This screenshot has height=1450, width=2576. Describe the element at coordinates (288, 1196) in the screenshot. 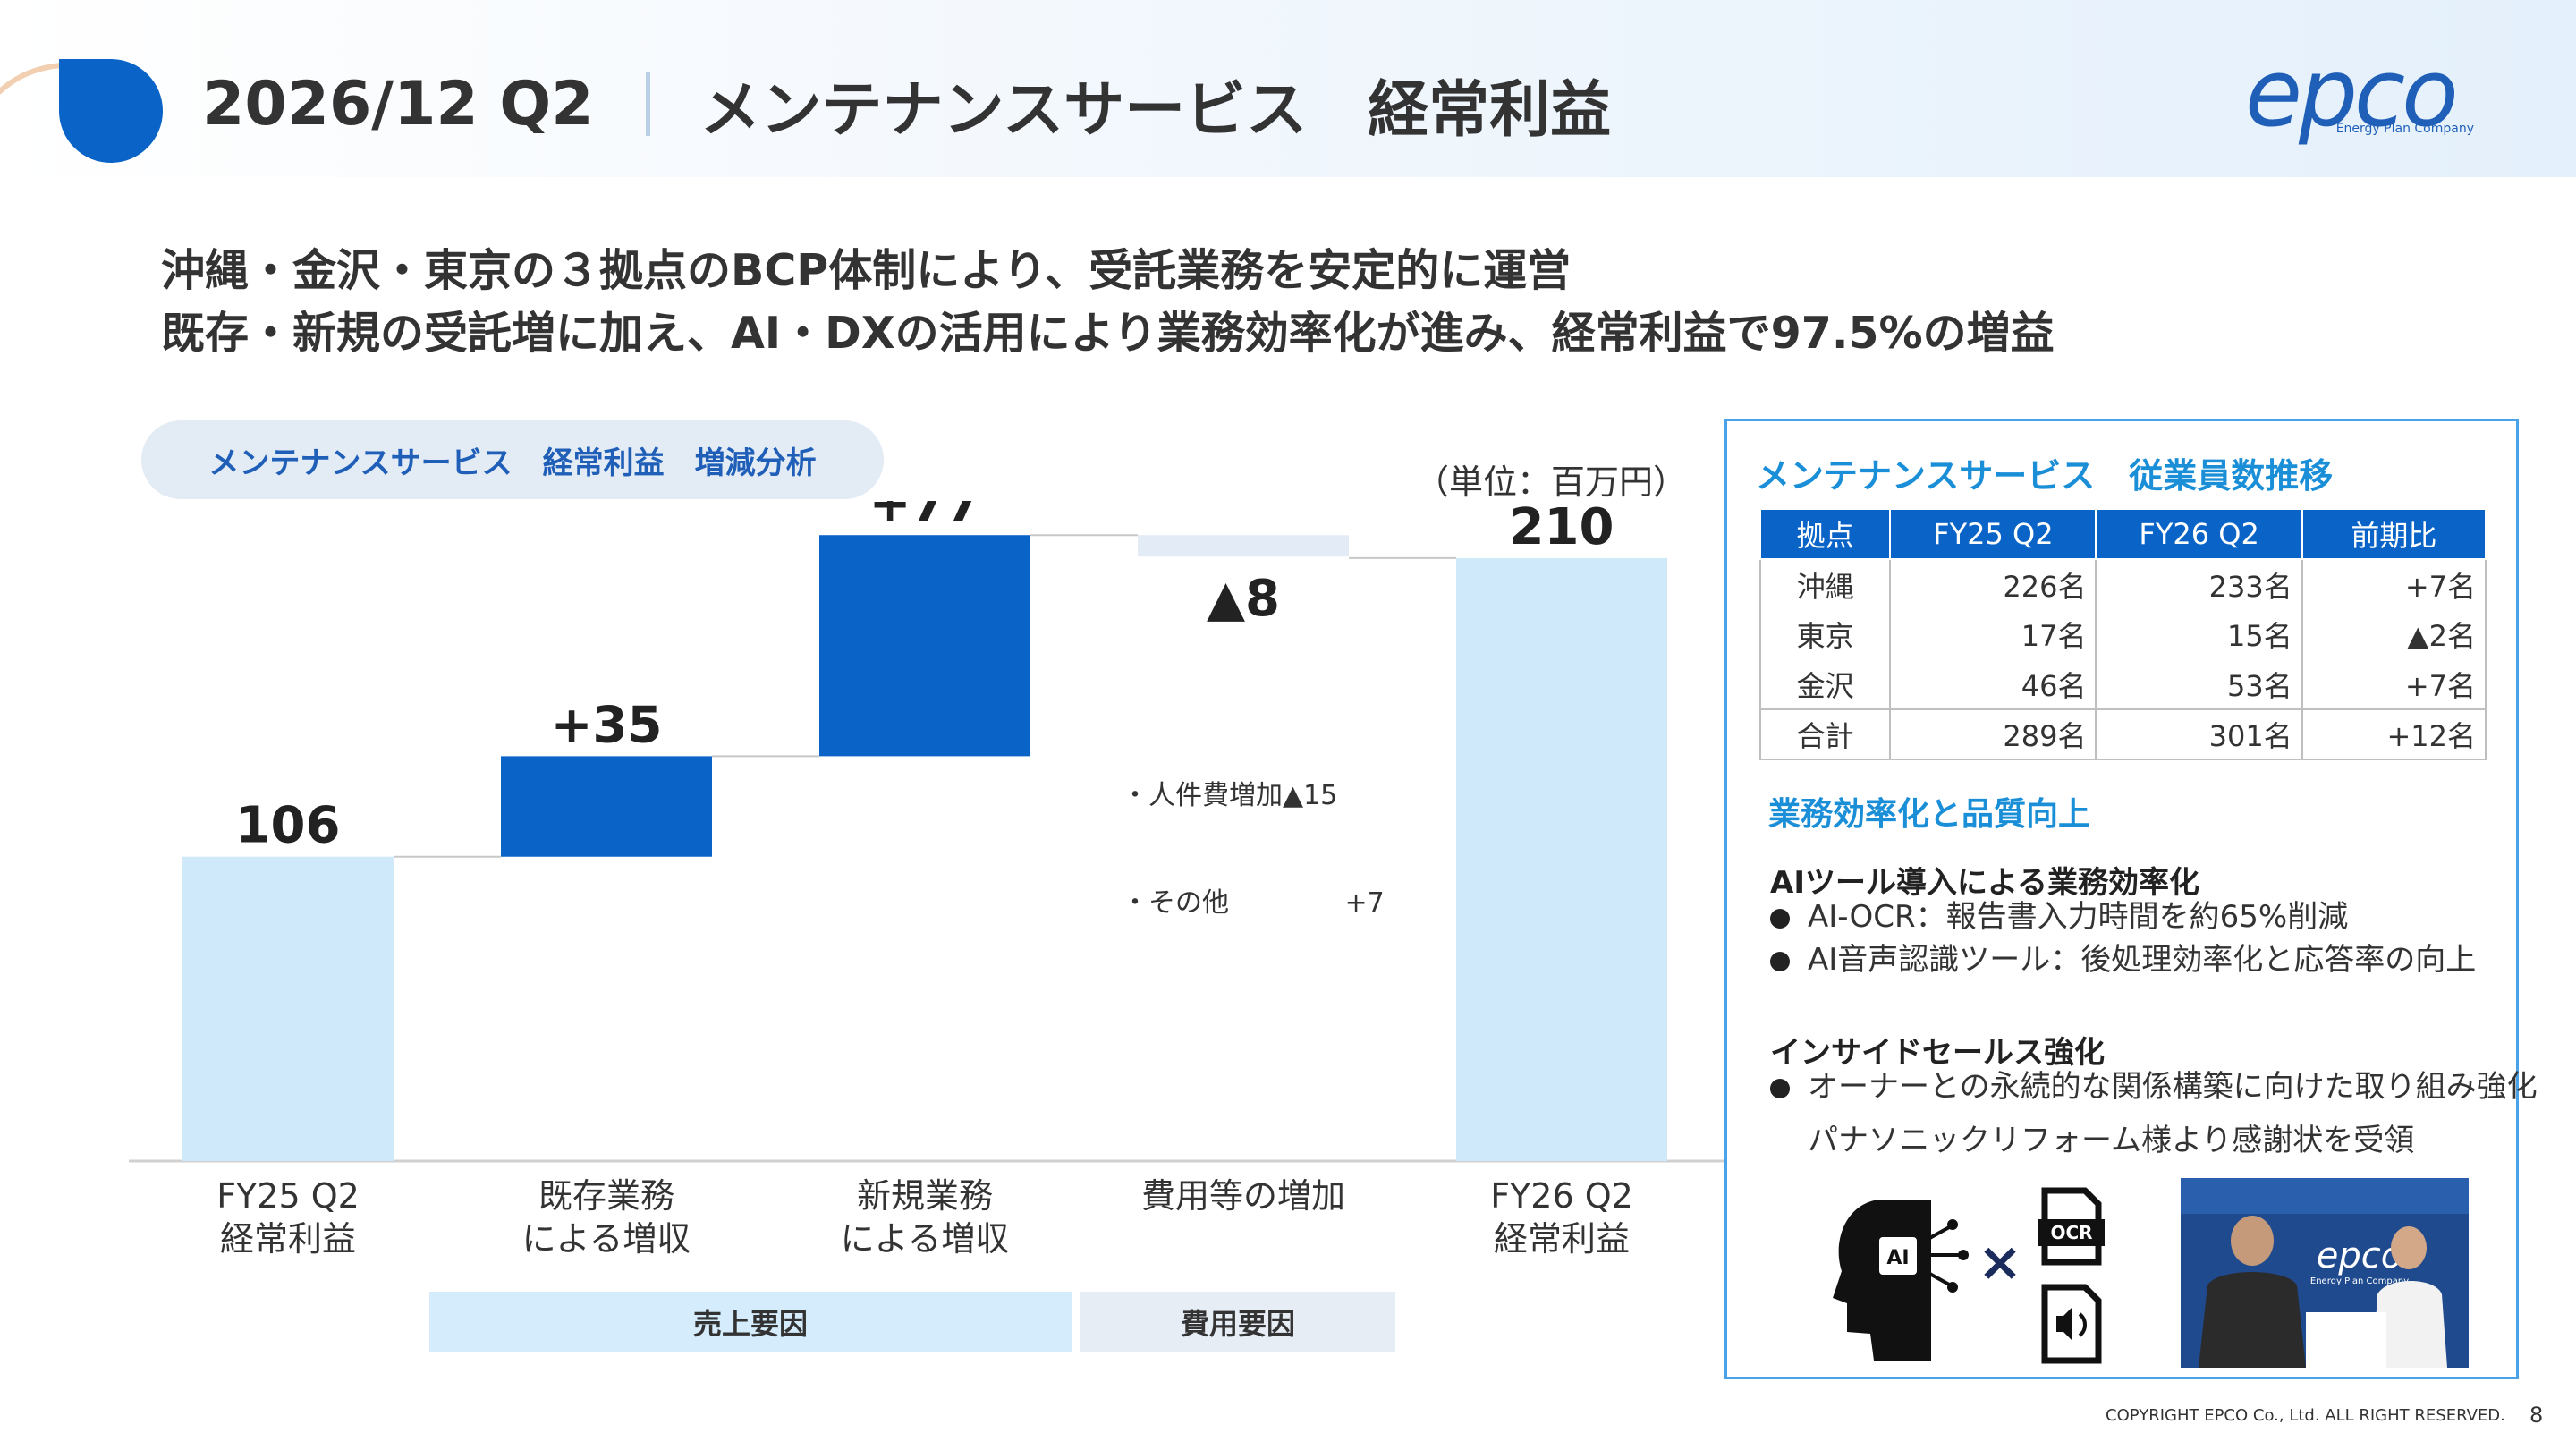

I see `category-label-0: FY25 Q2` at that location.